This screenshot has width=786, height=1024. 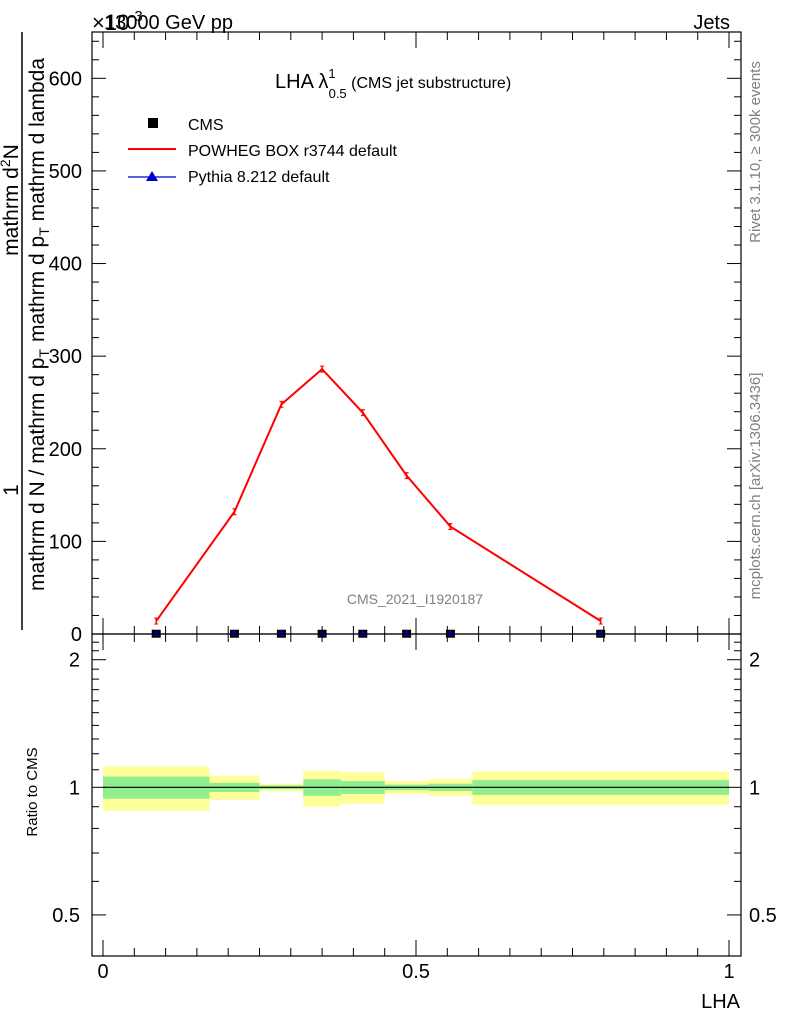 I want to click on legend-marker-cms, so click(x=153, y=123).